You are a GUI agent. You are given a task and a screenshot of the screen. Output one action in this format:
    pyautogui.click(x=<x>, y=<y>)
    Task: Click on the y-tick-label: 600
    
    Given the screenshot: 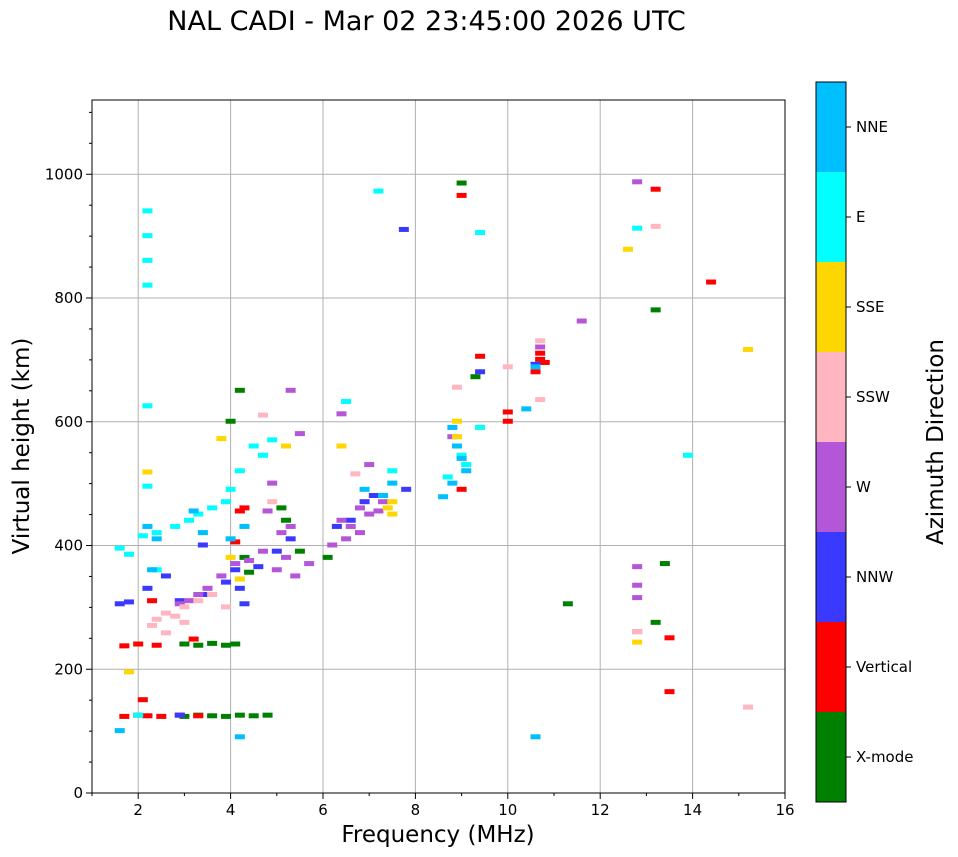 What is the action you would take?
    pyautogui.click(x=68, y=422)
    